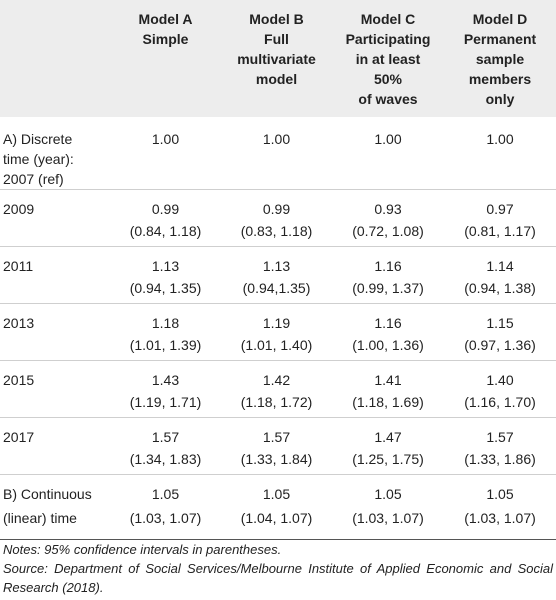 The image size is (556, 600). Describe the element at coordinates (55, 319) in the screenshot. I see `row-label: 2013` at that location.